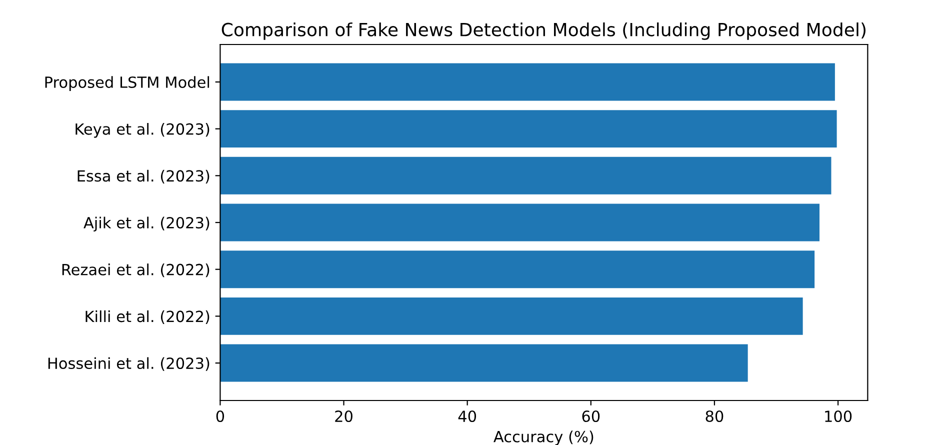 The image size is (933, 445). What do you see at coordinates (144, 177) in the screenshot?
I see `y-tick-label: Essa et al. (2023)` at bounding box center [144, 177].